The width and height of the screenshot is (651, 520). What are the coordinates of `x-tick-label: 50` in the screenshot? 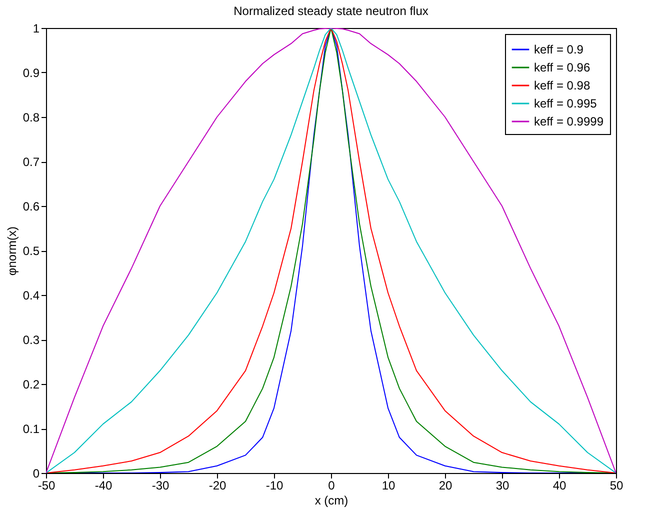 It's located at (617, 485).